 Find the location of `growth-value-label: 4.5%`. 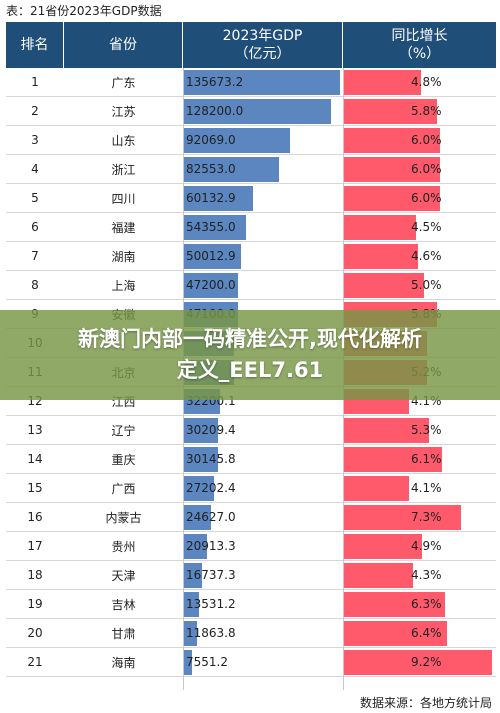

growth-value-label: 4.5% is located at coordinates (426, 227).